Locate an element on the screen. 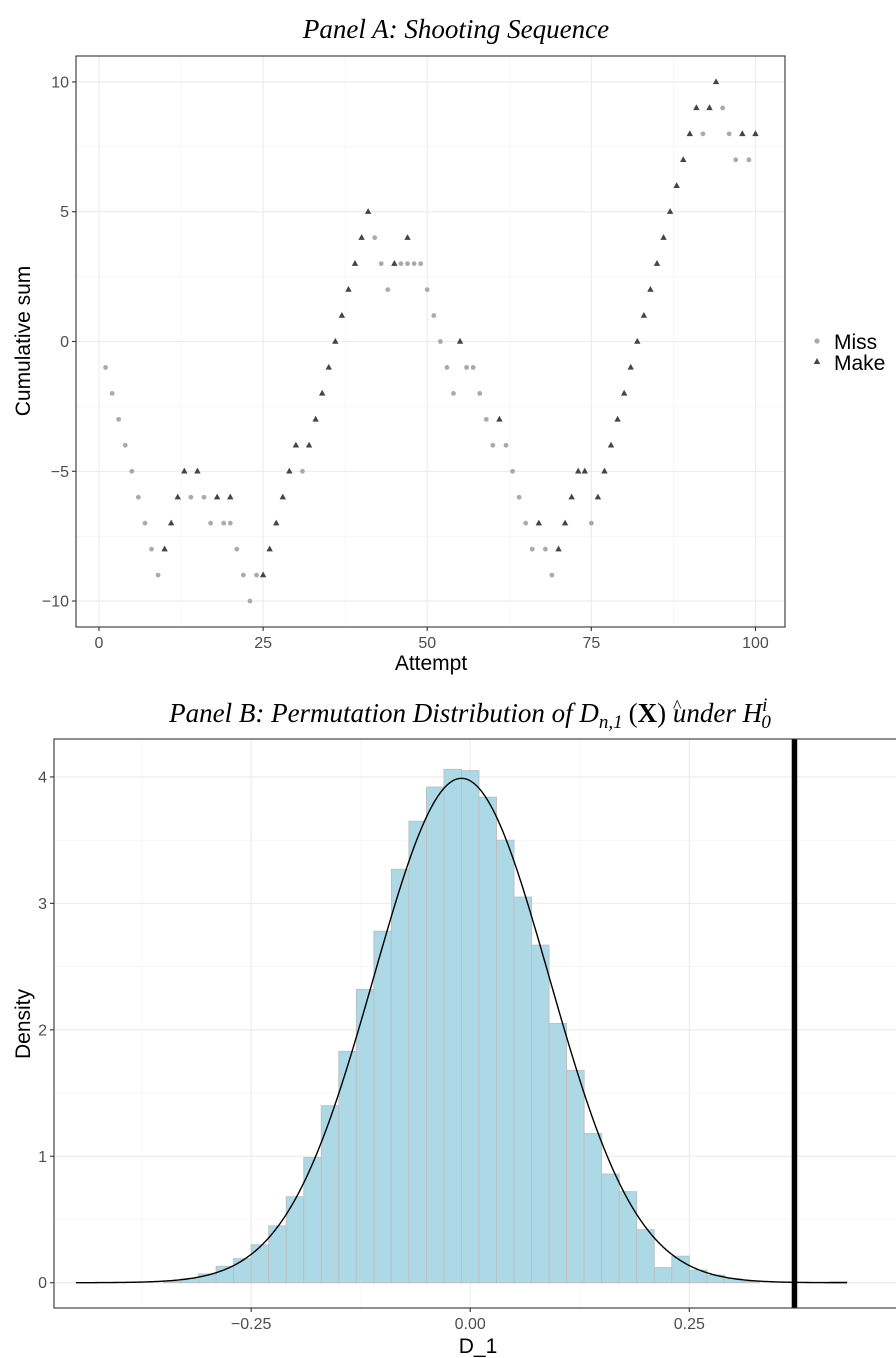 The height and width of the screenshot is (1358, 896). x-tick-label: 0 is located at coordinates (99, 643).